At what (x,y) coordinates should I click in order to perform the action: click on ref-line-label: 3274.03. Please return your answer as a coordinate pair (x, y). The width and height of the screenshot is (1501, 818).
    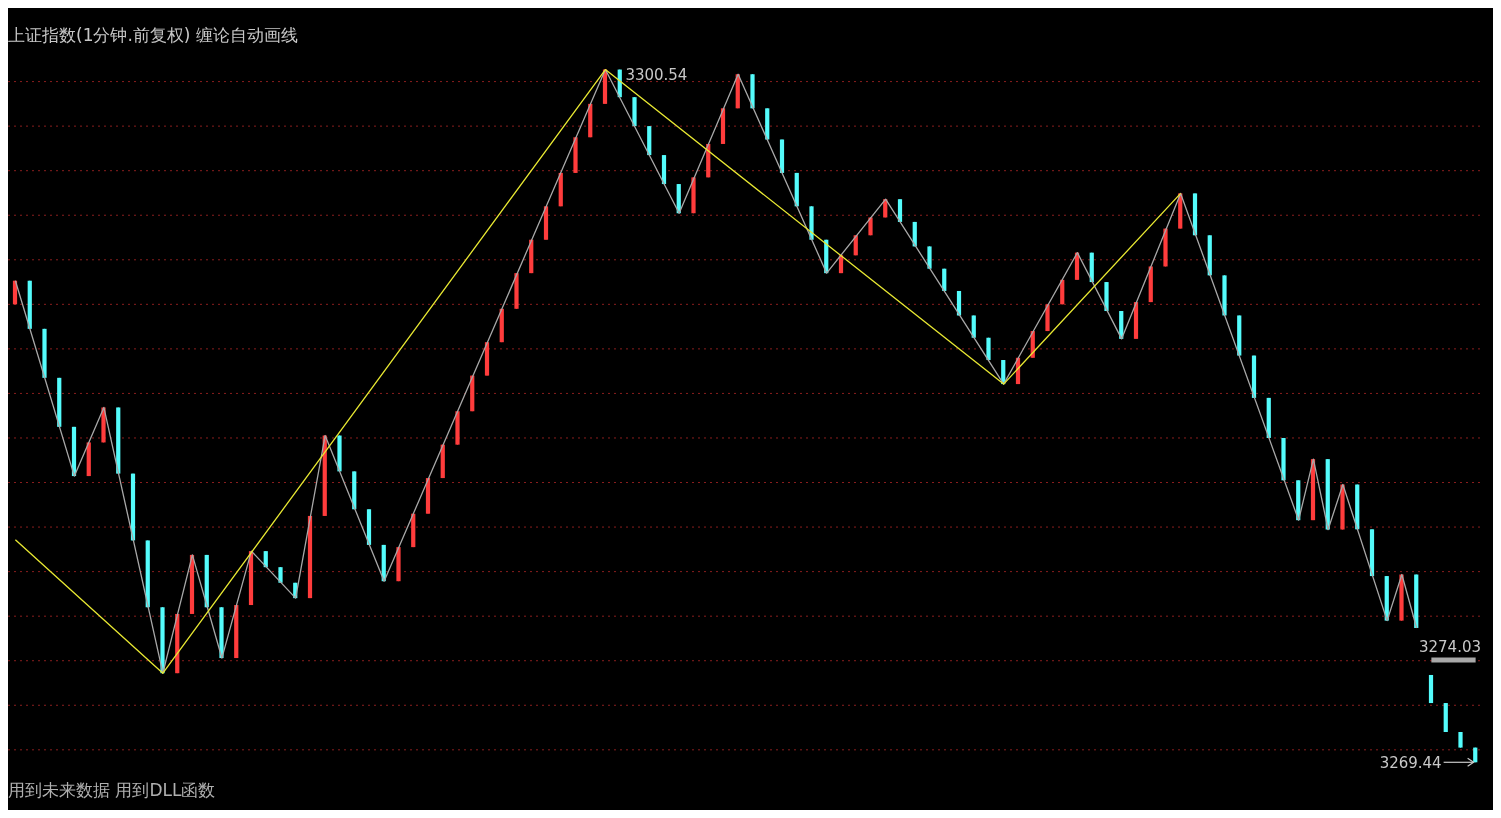
    Looking at the image, I should click on (1449, 647).